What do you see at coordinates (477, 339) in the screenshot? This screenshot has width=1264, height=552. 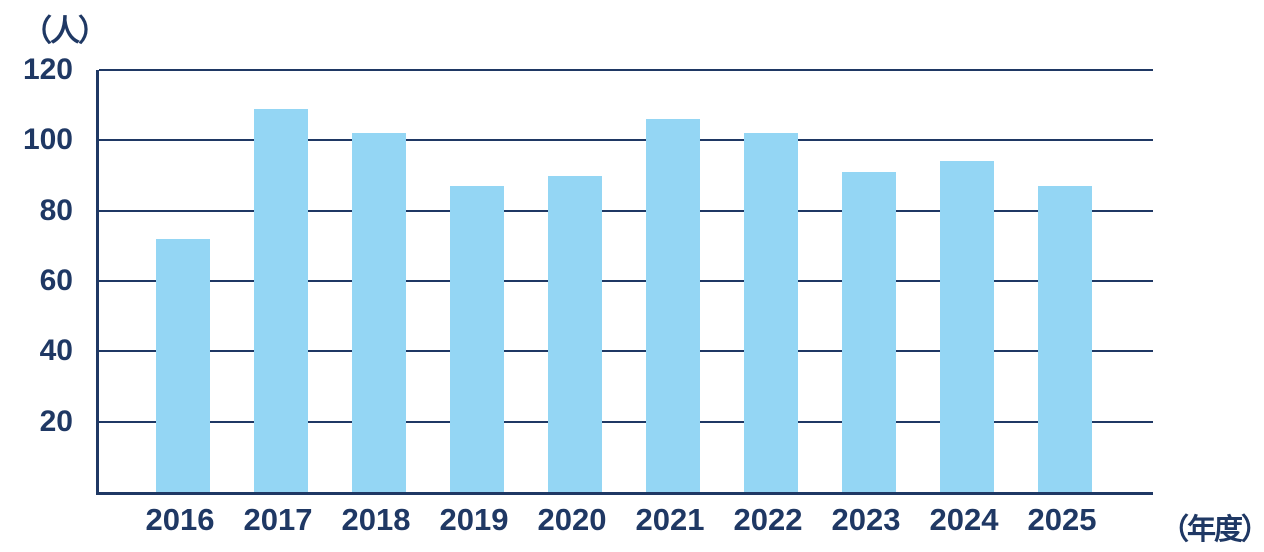 I see `bar-2019` at bounding box center [477, 339].